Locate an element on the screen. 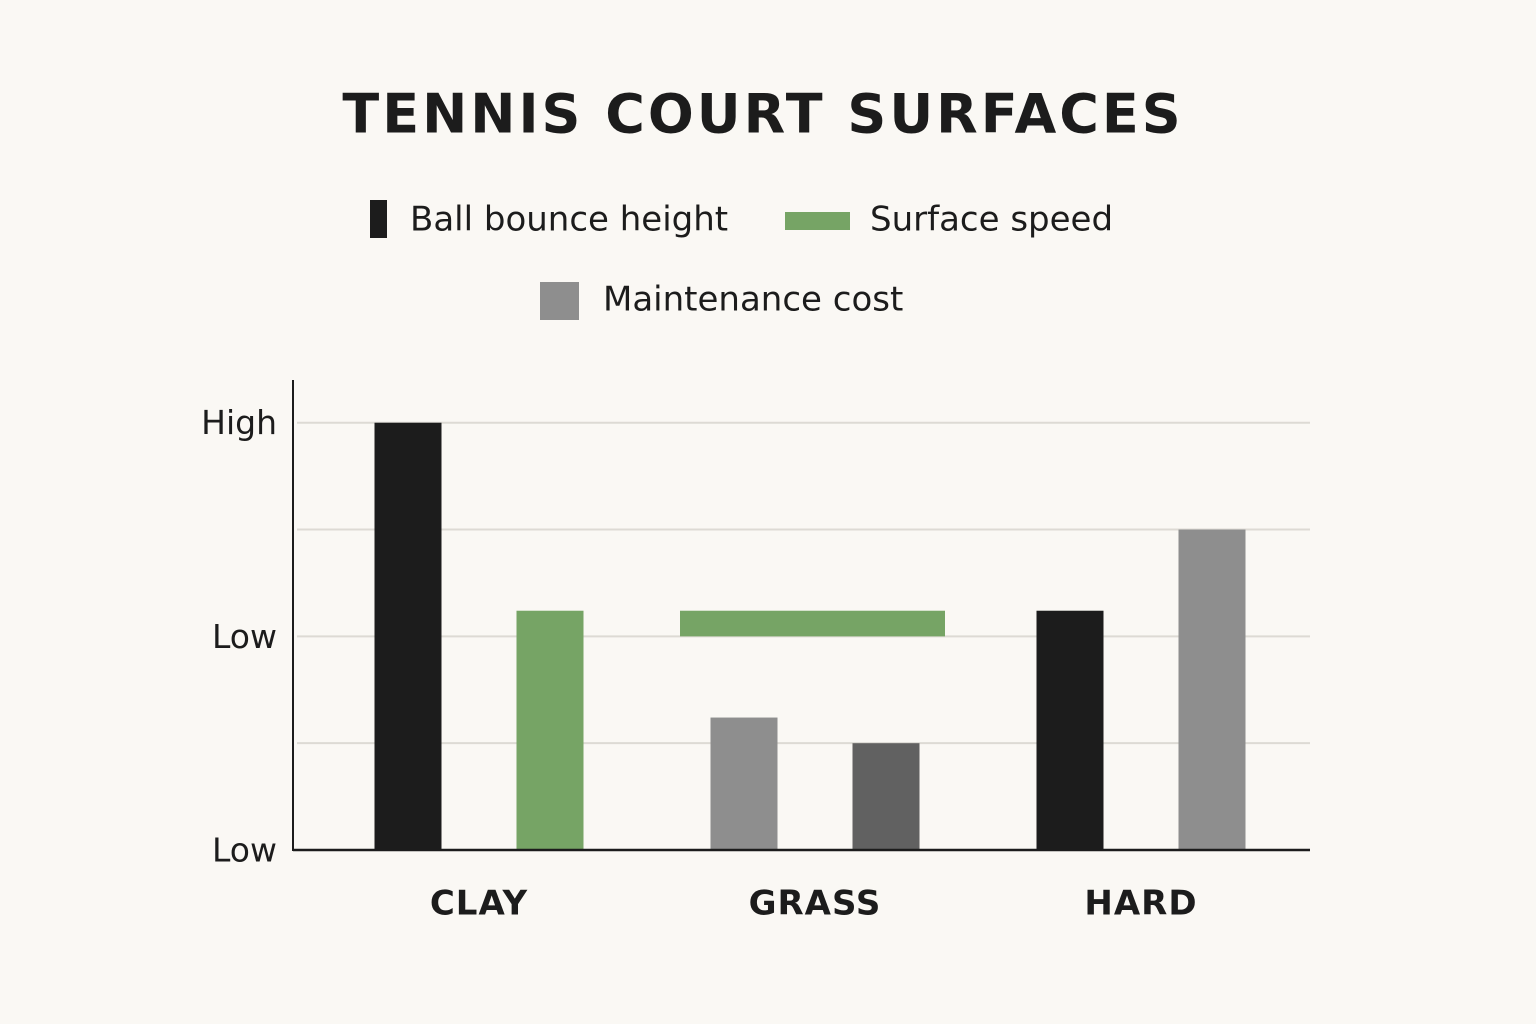 The height and width of the screenshot is (1024, 1536). x-tick-label: CLAY is located at coordinates (479, 904).